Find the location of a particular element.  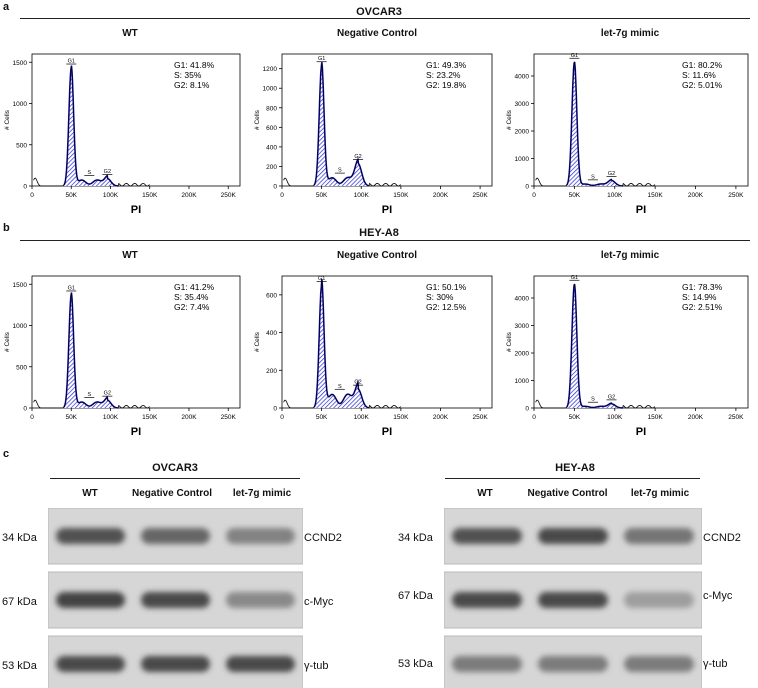

heya8-wt-gate-label: S is located at coordinates (89, 395).